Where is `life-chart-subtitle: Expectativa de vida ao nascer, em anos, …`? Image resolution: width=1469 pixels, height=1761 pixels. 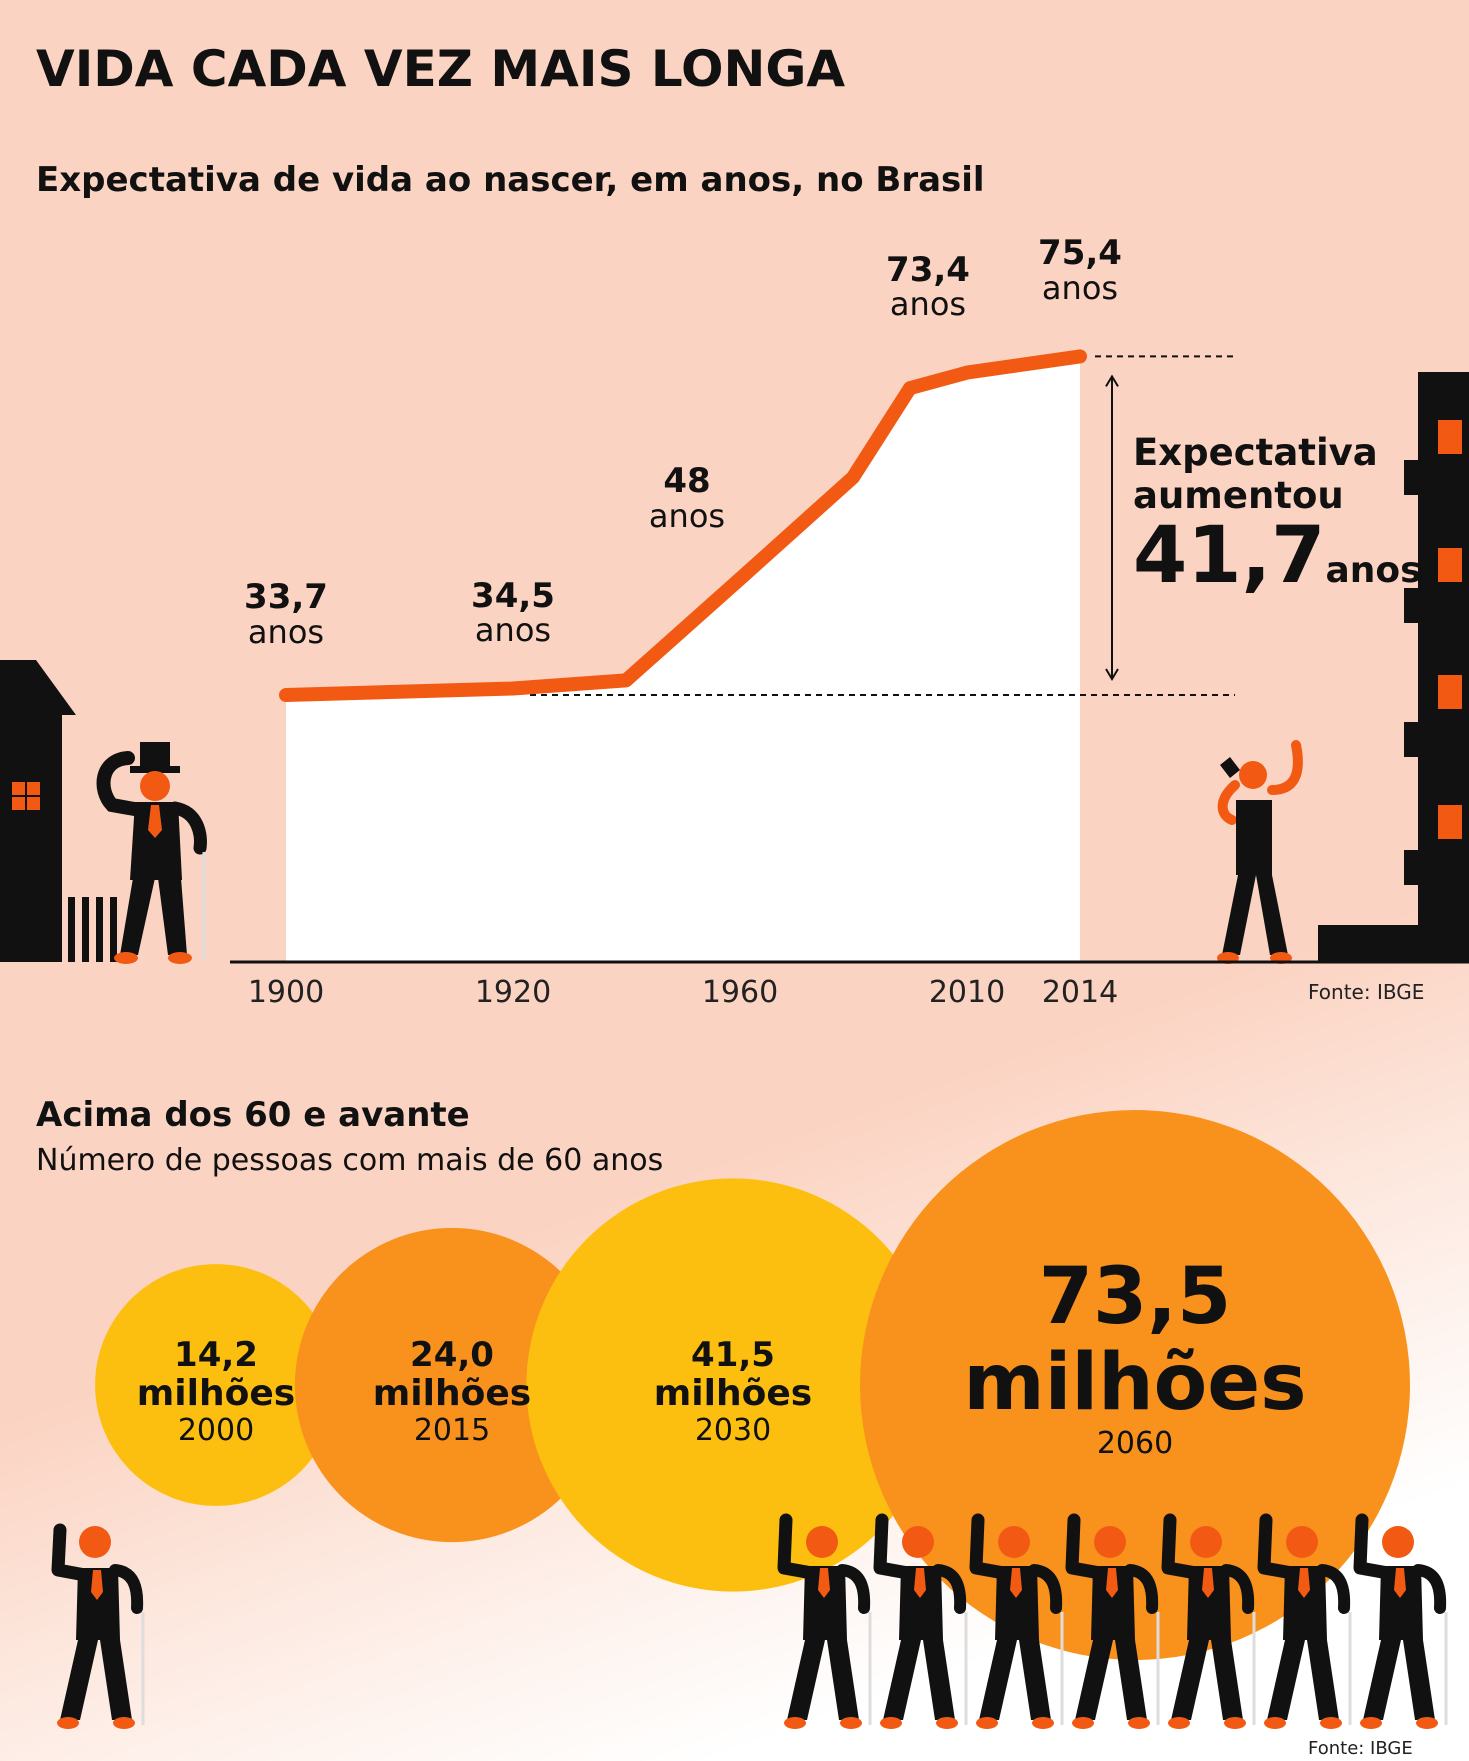 life-chart-subtitle: Expectativa de vida ao nascer, em anos, … is located at coordinates (510, 180).